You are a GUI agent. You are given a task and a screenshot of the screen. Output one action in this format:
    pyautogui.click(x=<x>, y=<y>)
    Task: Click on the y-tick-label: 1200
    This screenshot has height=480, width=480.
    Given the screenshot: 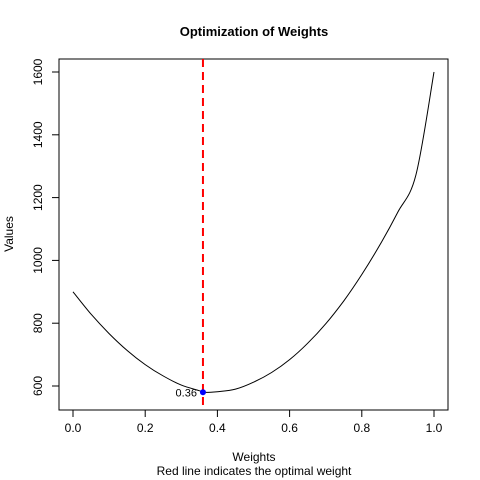 What is the action you would take?
    pyautogui.click(x=38, y=197)
    